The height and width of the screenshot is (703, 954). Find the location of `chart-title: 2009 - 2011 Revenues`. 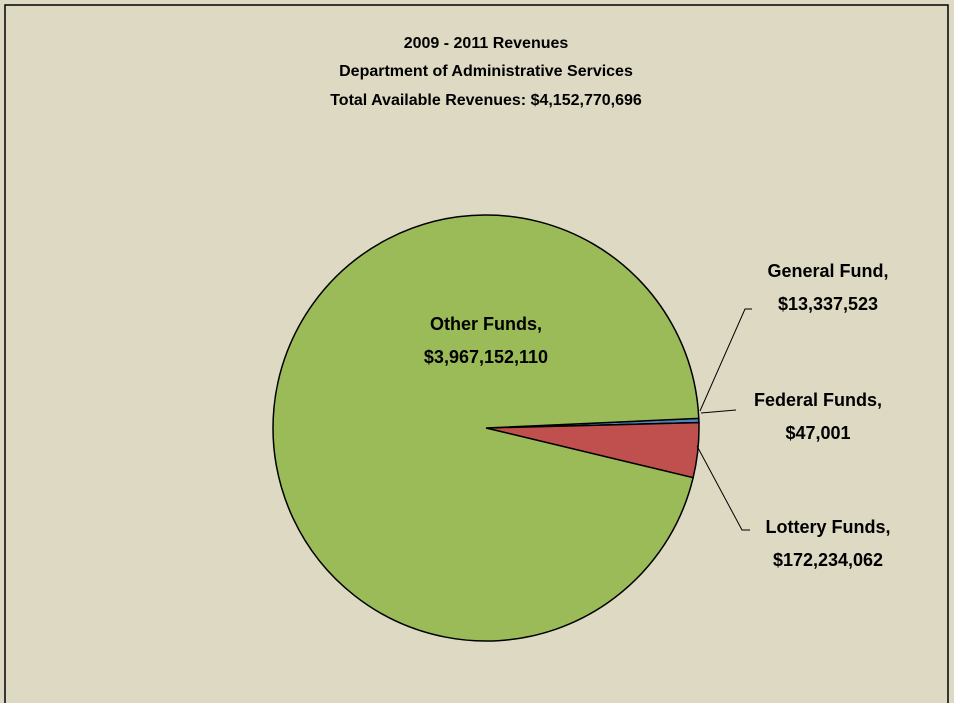

chart-title: 2009 - 2011 Revenues is located at coordinates (486, 43).